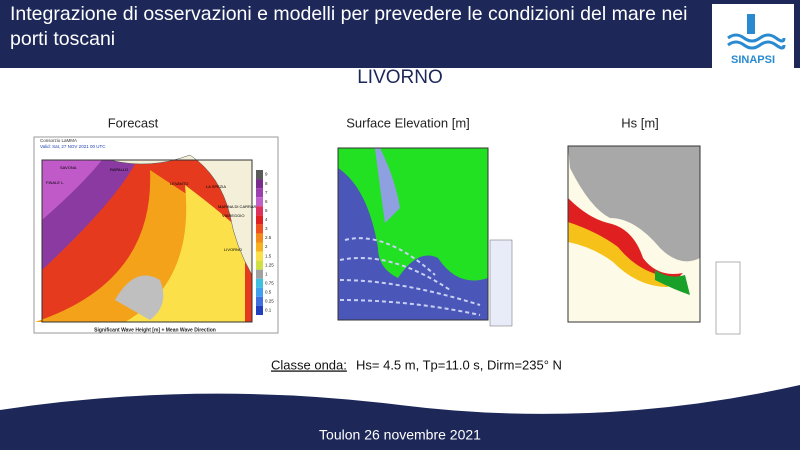  What do you see at coordinates (387, 185) in the screenshot?
I see `harbor` at bounding box center [387, 185].